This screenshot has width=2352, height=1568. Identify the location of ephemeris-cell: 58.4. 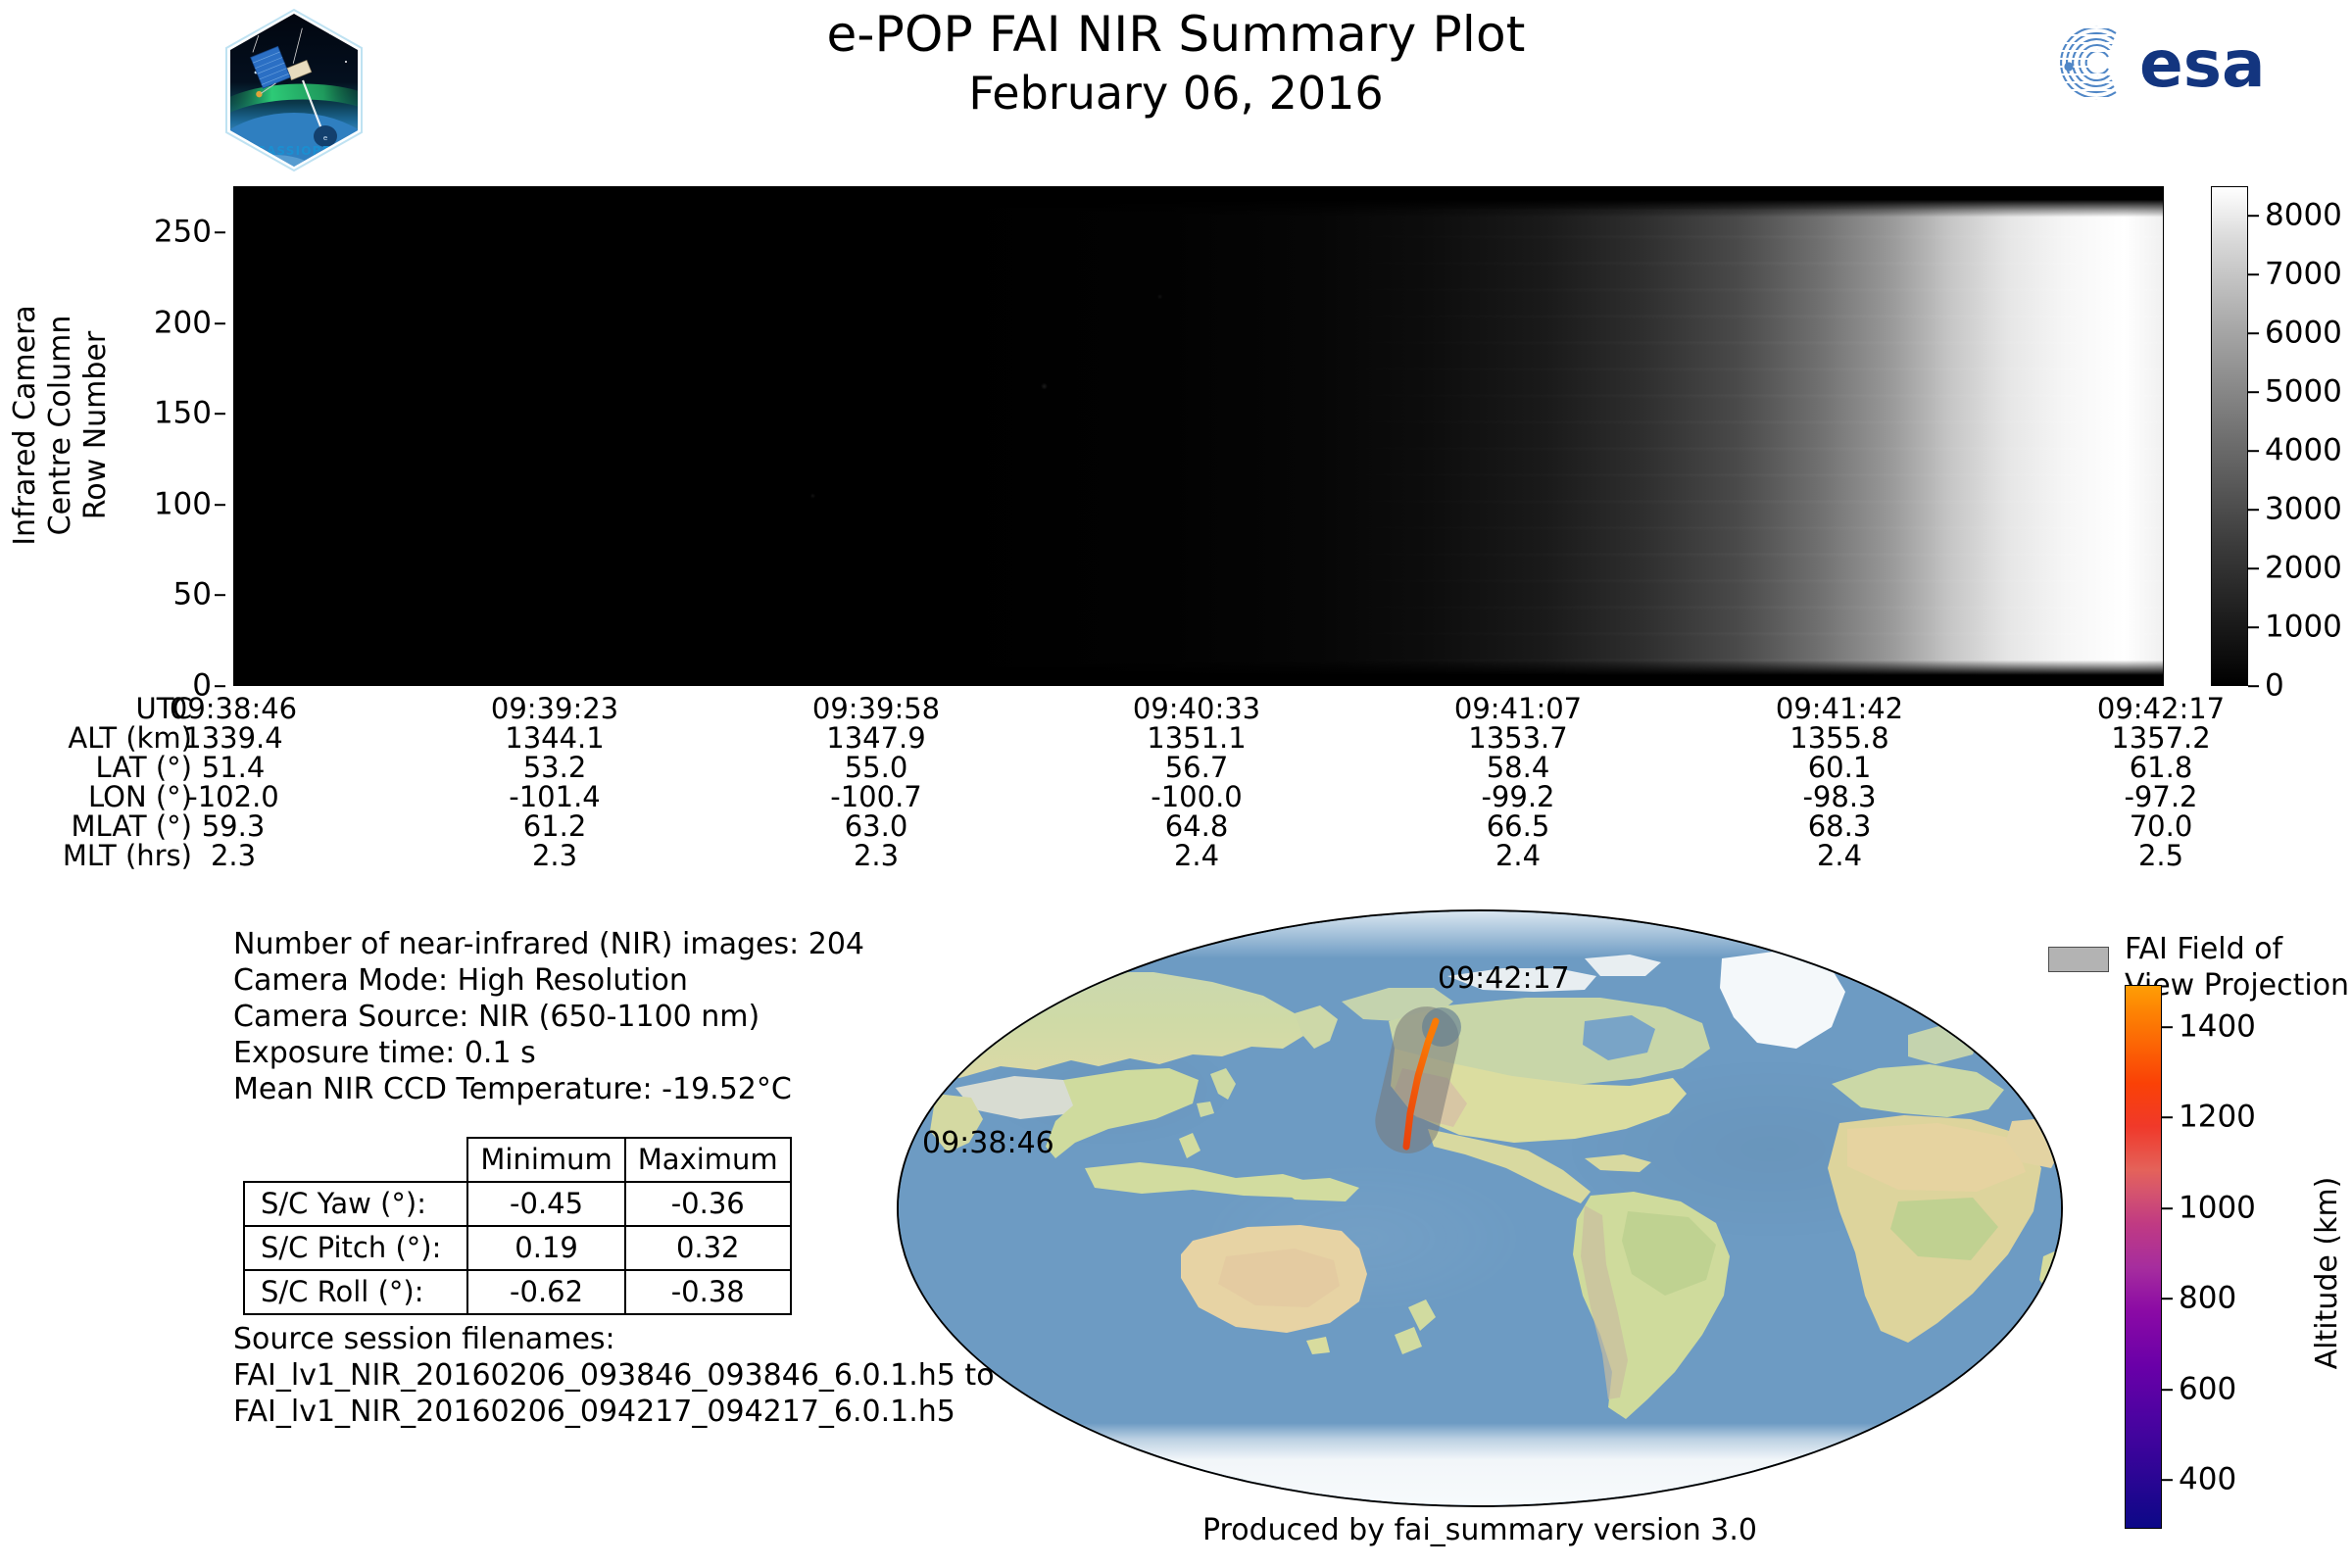
(1518, 767).